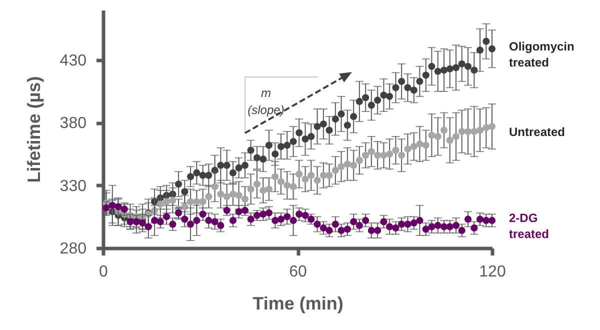 Image resolution: width=600 pixels, height=330 pixels. What do you see at coordinates (492, 272) in the screenshot?
I see `x-tick-label: 120` at bounding box center [492, 272].